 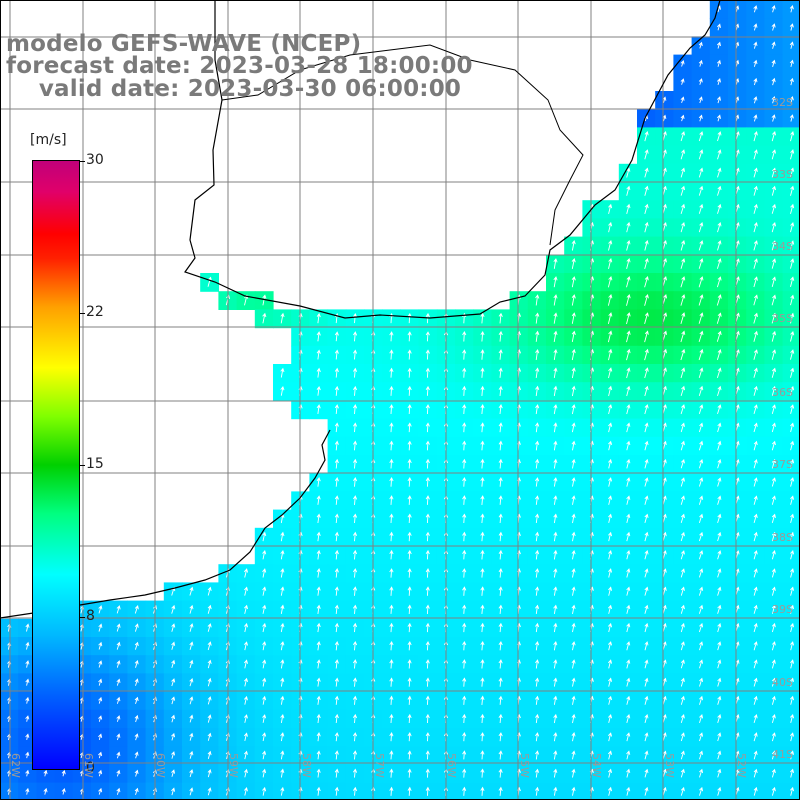 I want to click on lon-label: 57W, so click(x=379, y=765).